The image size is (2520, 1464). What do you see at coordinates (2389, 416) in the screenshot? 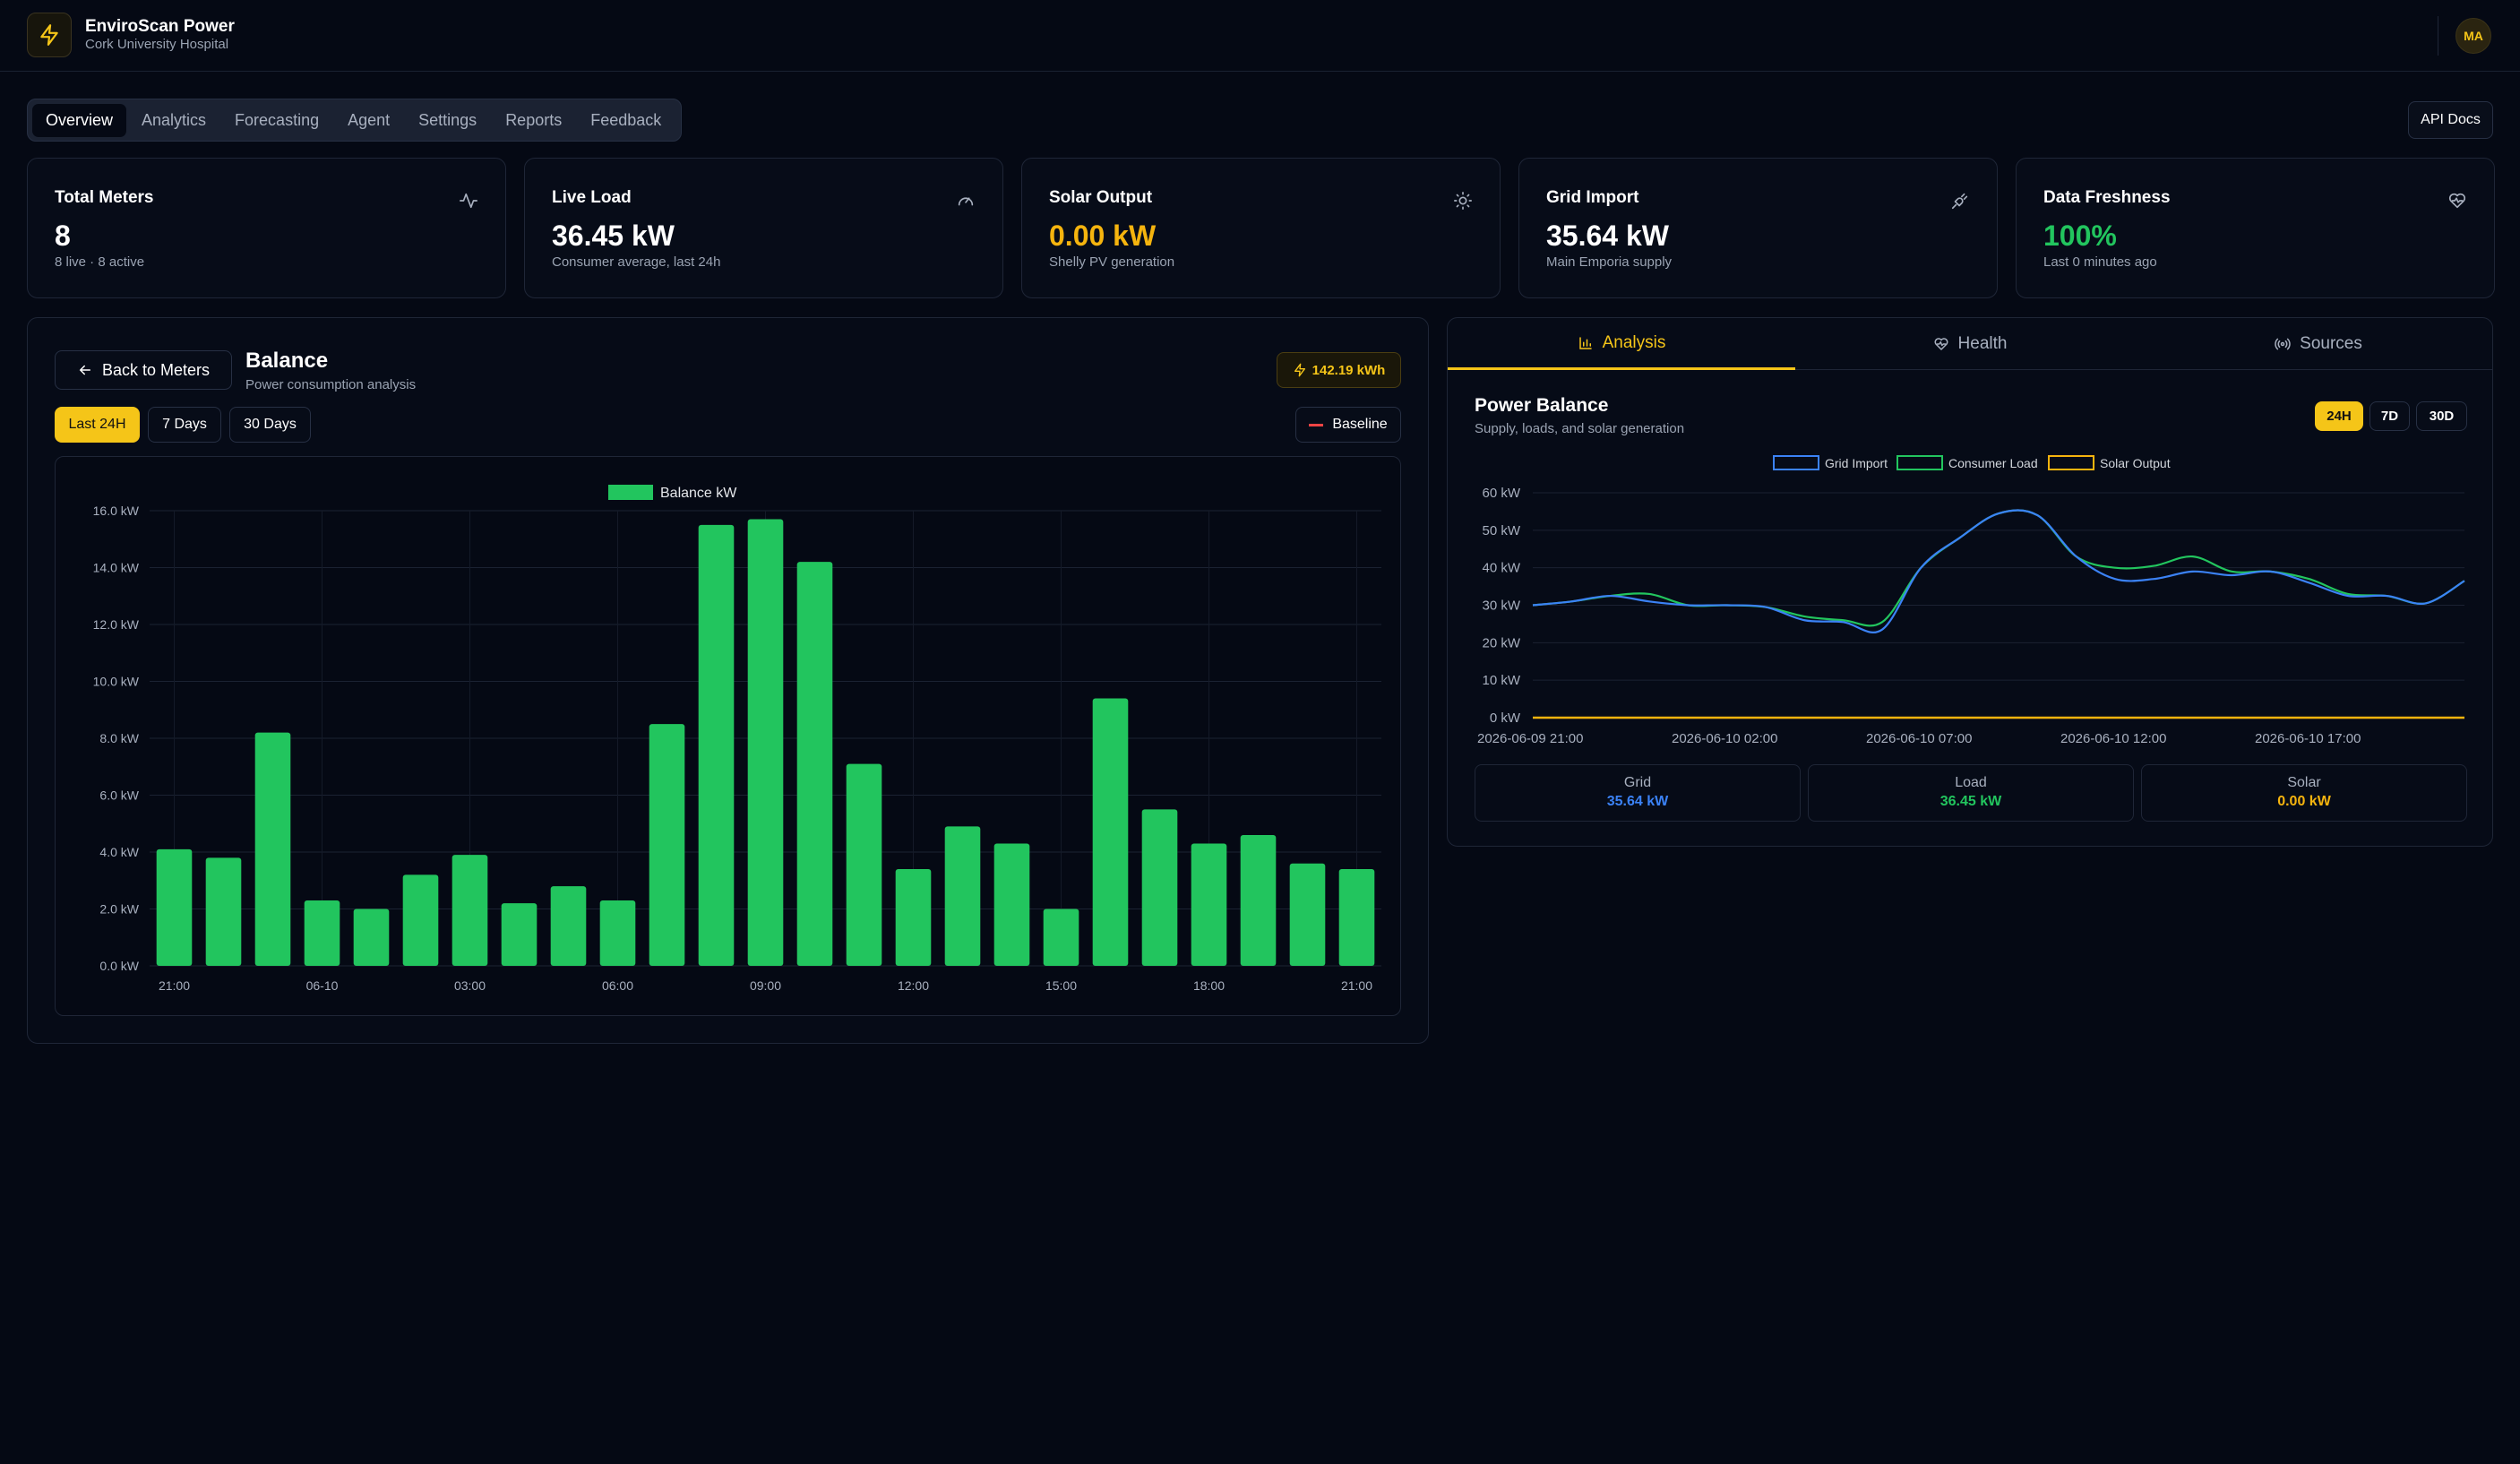
I see `period-7d-button: 7D` at bounding box center [2389, 416].